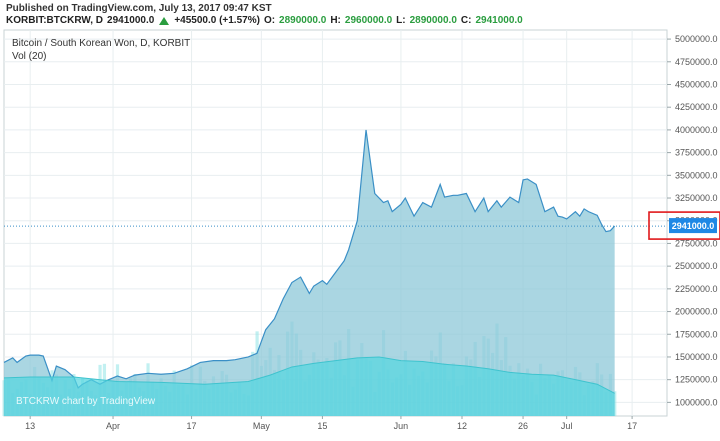  Describe the element at coordinates (696, 107) in the screenshot. I see `y-tick-label: 4250000.0` at that location.